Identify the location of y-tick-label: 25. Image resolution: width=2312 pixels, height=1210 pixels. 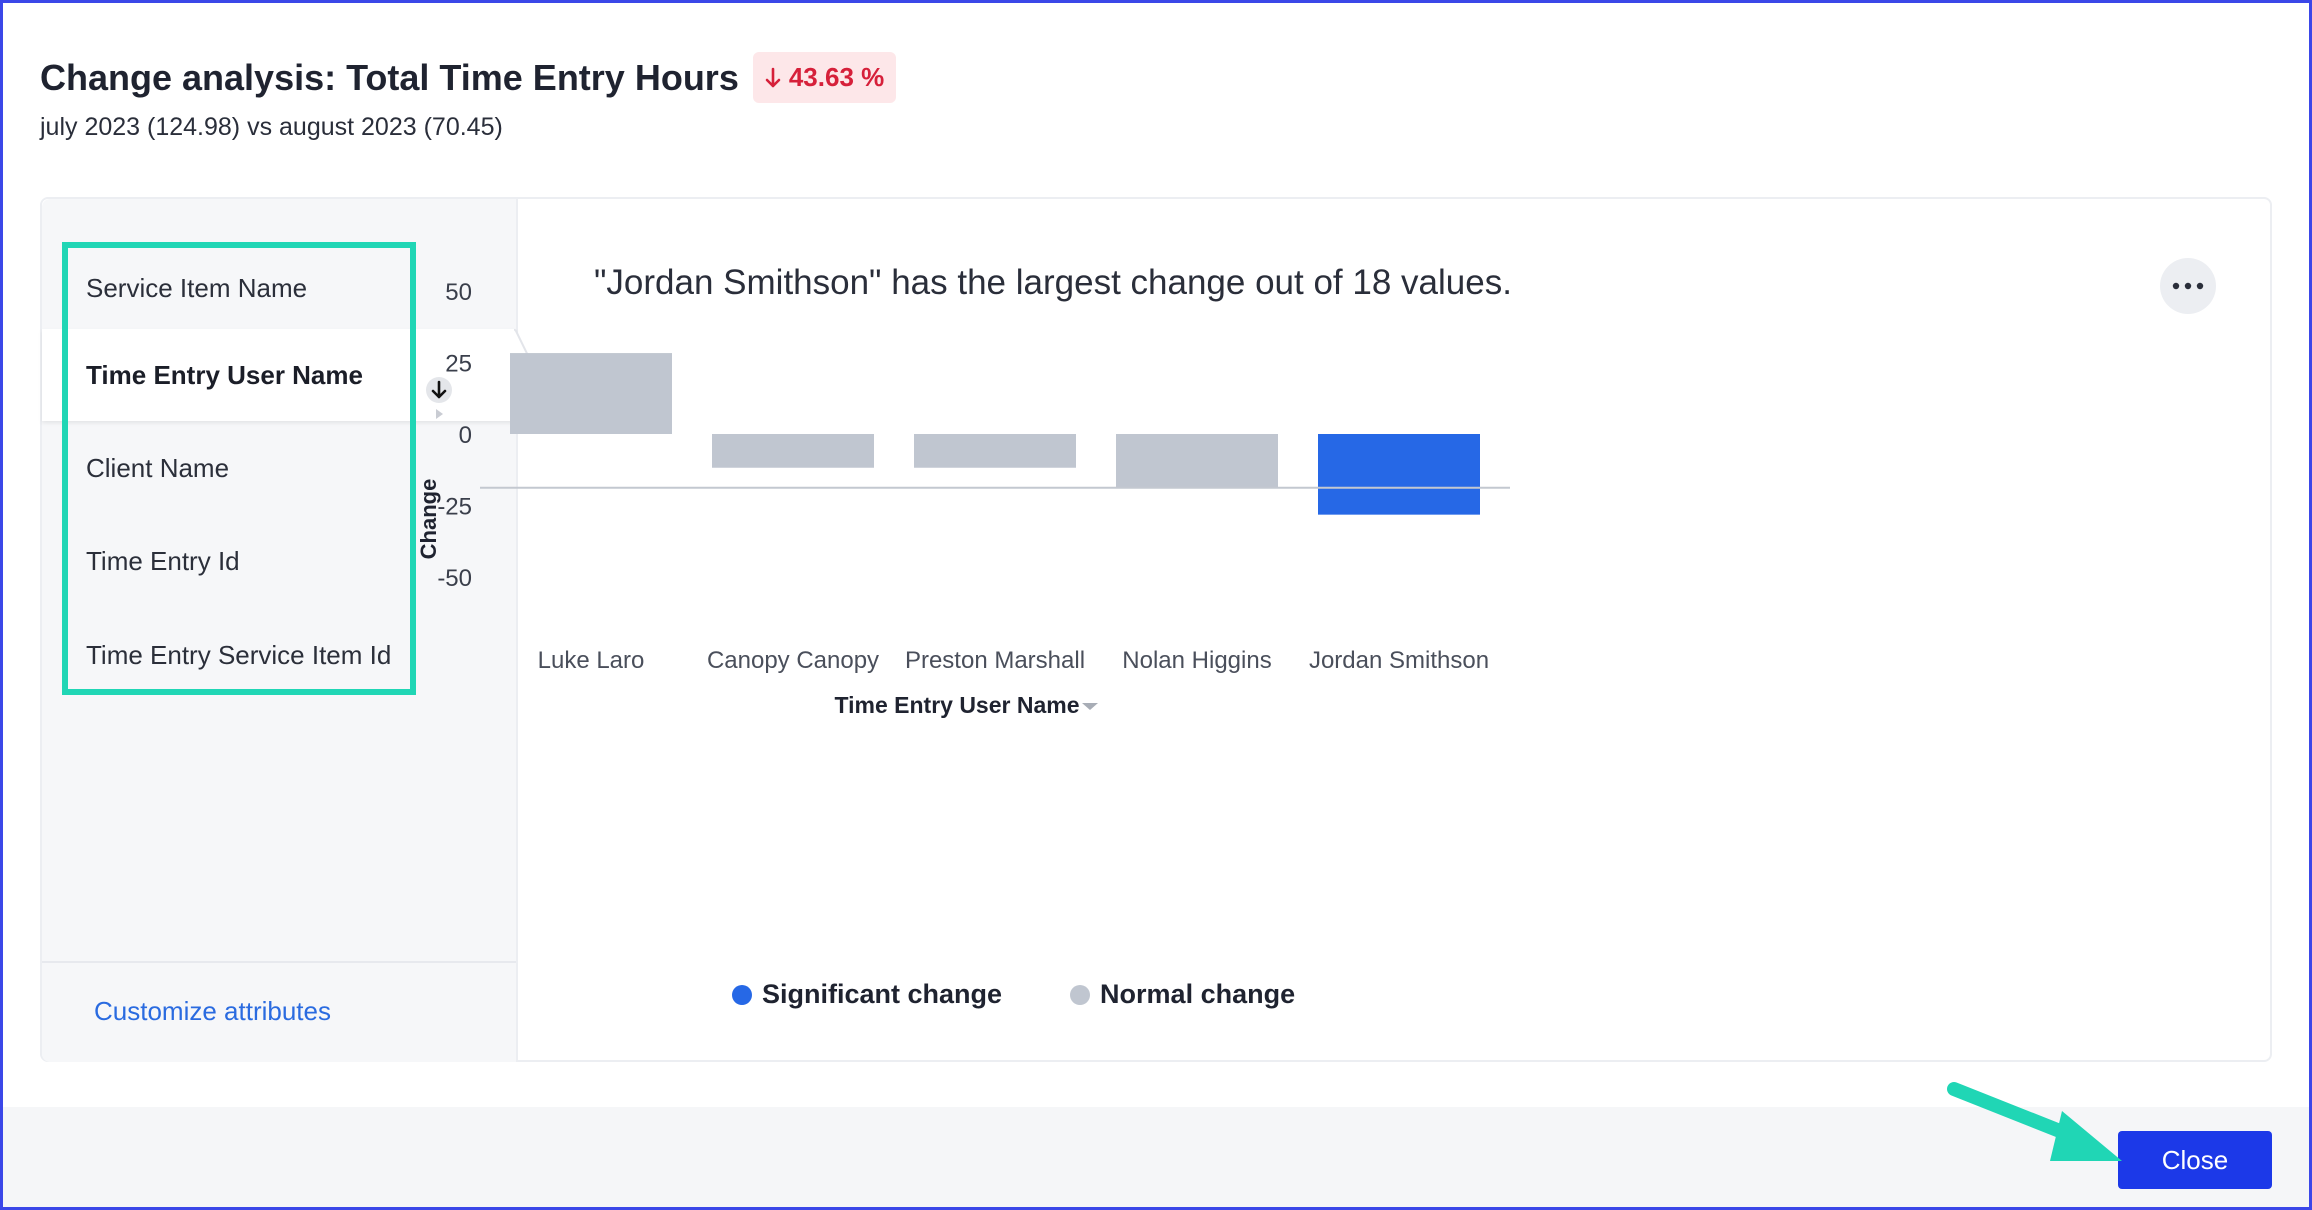
(458, 364).